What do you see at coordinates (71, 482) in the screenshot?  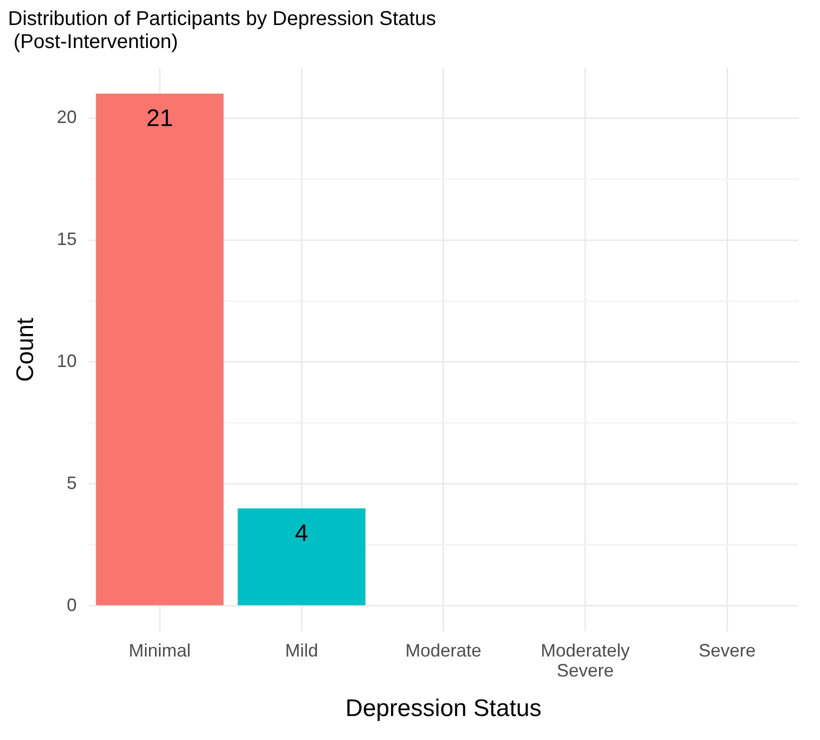 I see `y-tick-label: 5` at bounding box center [71, 482].